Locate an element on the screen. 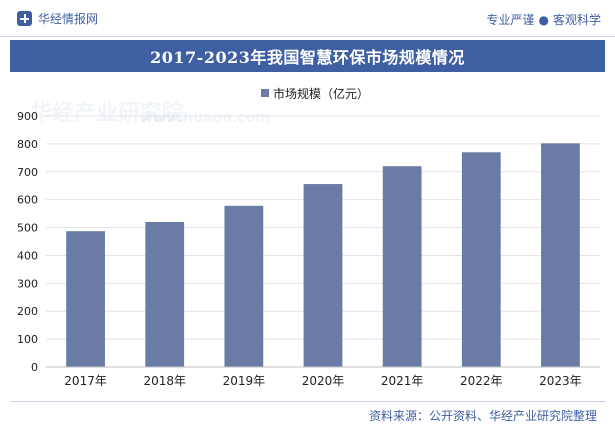  y-tick-label: 300 is located at coordinates (27, 283).